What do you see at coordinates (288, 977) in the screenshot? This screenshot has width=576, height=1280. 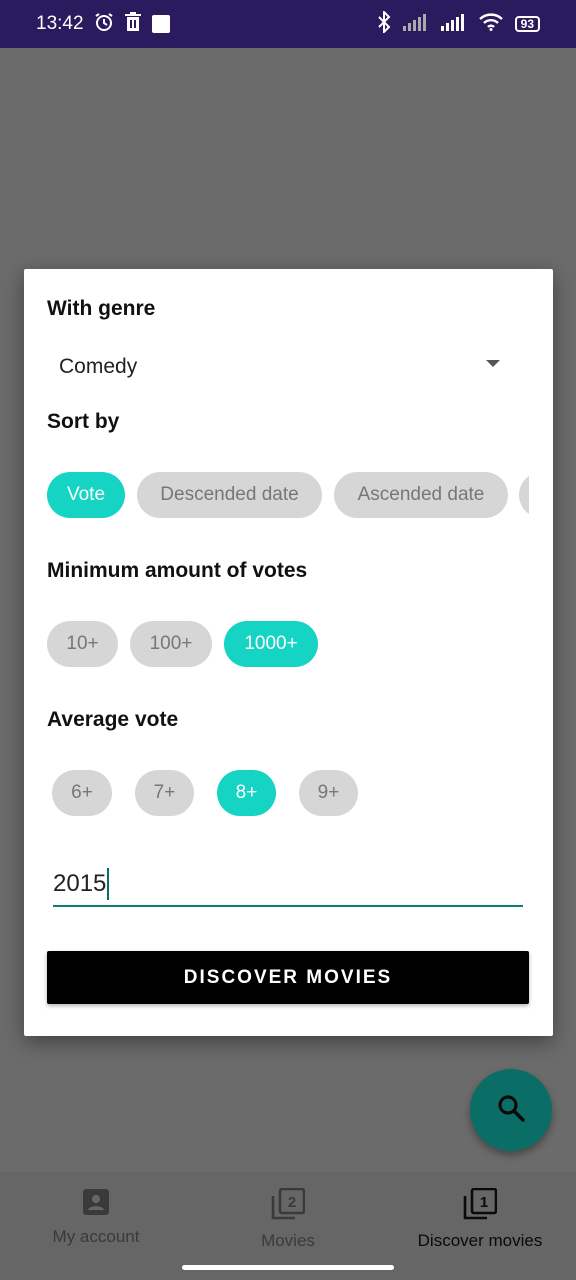 I see `discover-movies-button: DISCOVER MOVIES` at bounding box center [288, 977].